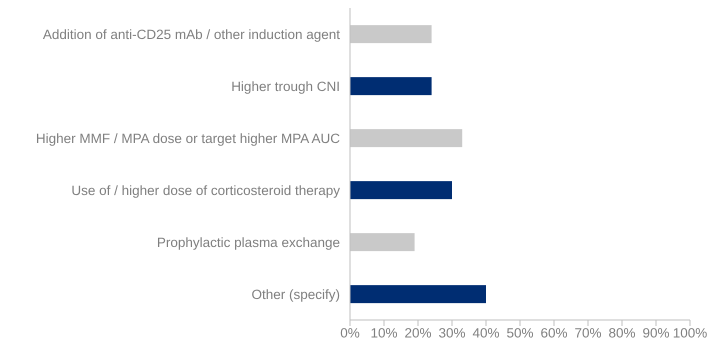 Image resolution: width=709 pixels, height=346 pixels. I want to click on x-tick-label: 20%, so click(418, 333).